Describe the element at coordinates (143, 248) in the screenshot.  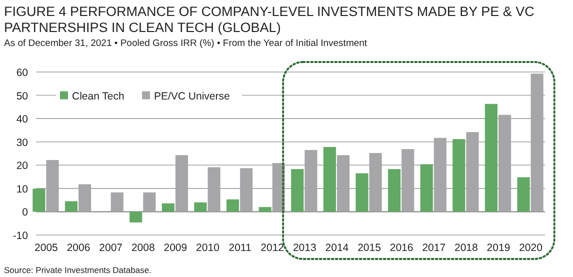
I see `x-tick-label: 2008` at that location.